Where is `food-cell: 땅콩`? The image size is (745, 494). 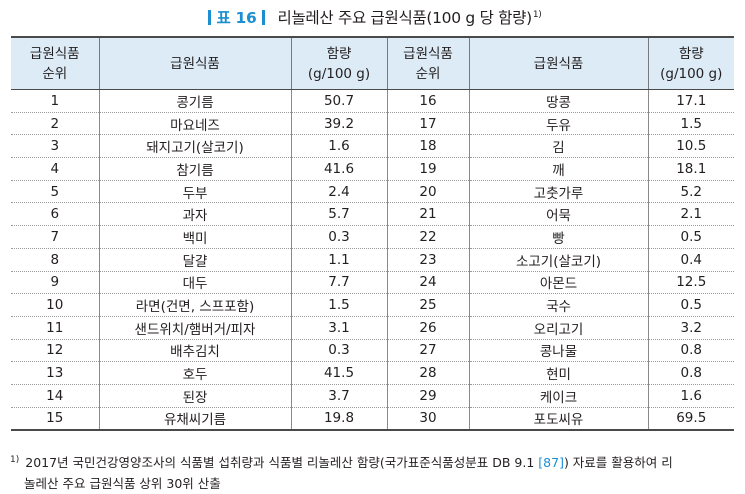
food-cell: 땅콩 is located at coordinates (558, 101).